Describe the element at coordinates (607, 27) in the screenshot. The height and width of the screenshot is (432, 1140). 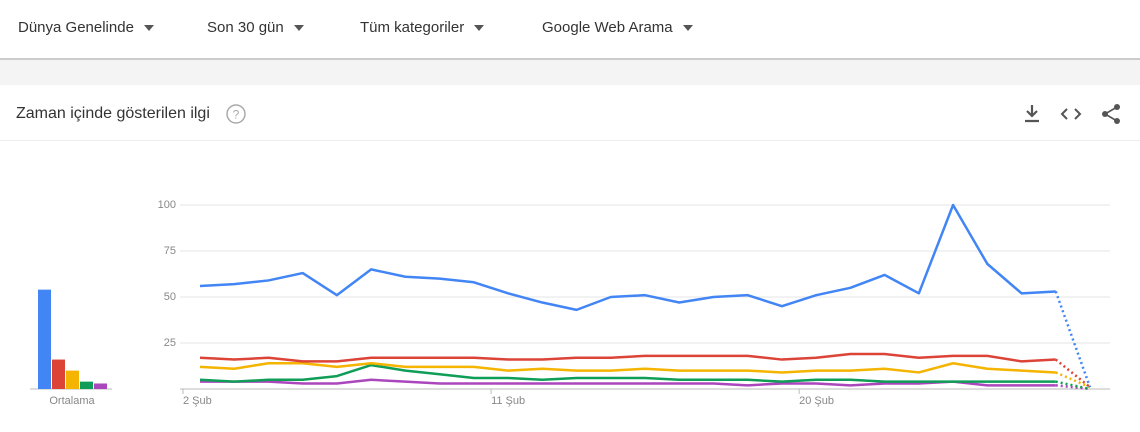
I see `filter-label: Google Web Arama` at that location.